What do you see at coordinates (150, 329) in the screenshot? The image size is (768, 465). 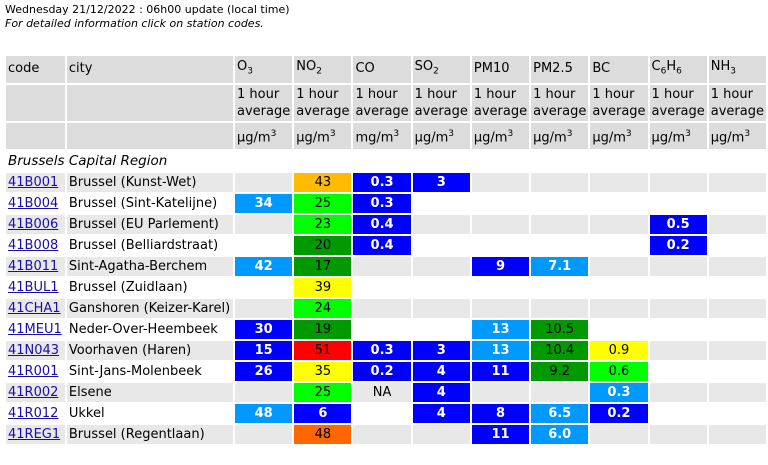 I see `station-city: Neder-Over-Heembeek` at bounding box center [150, 329].